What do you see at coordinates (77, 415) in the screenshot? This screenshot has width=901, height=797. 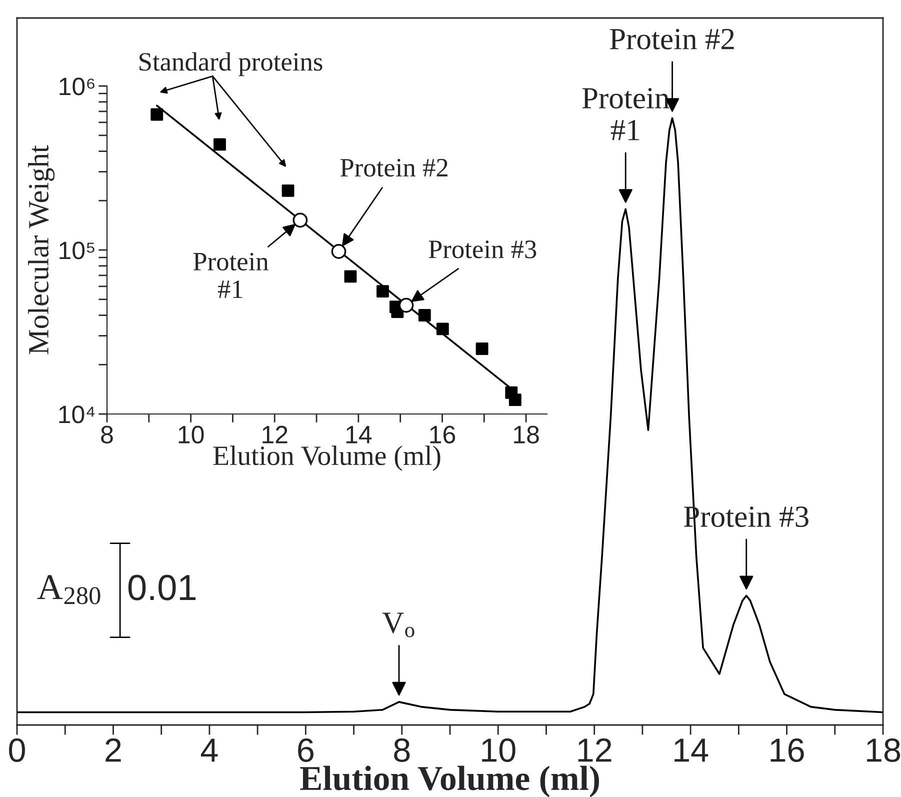 I see `y-tick-label: 10⁴` at bounding box center [77, 415].